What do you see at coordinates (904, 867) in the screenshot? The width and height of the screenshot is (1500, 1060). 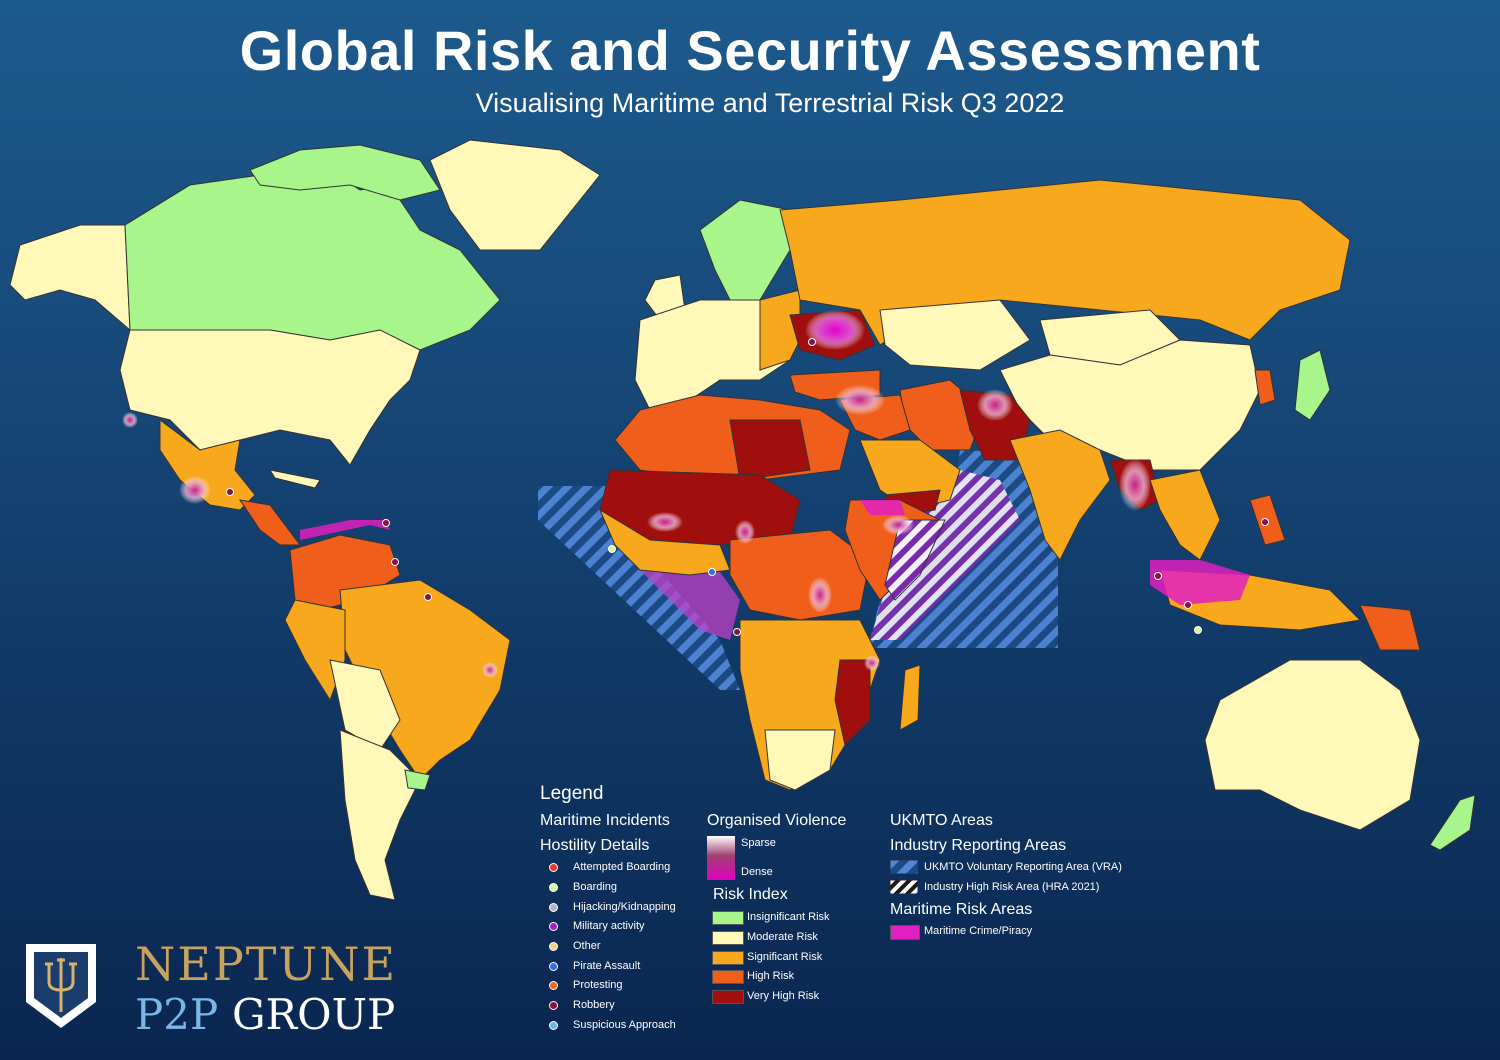 I see `vra-swatch` at bounding box center [904, 867].